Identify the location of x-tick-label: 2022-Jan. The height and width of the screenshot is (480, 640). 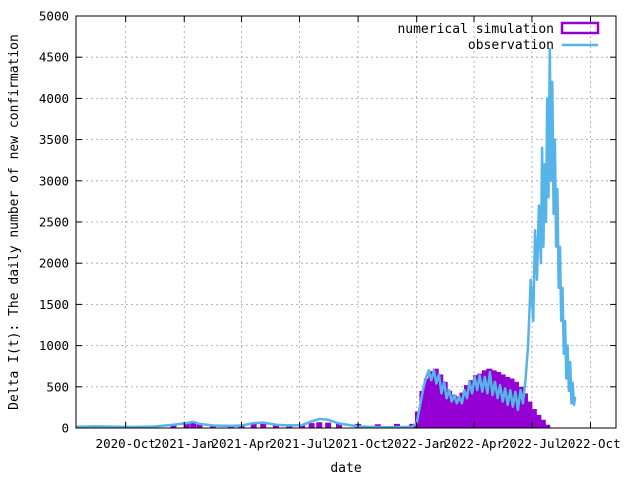
(417, 443).